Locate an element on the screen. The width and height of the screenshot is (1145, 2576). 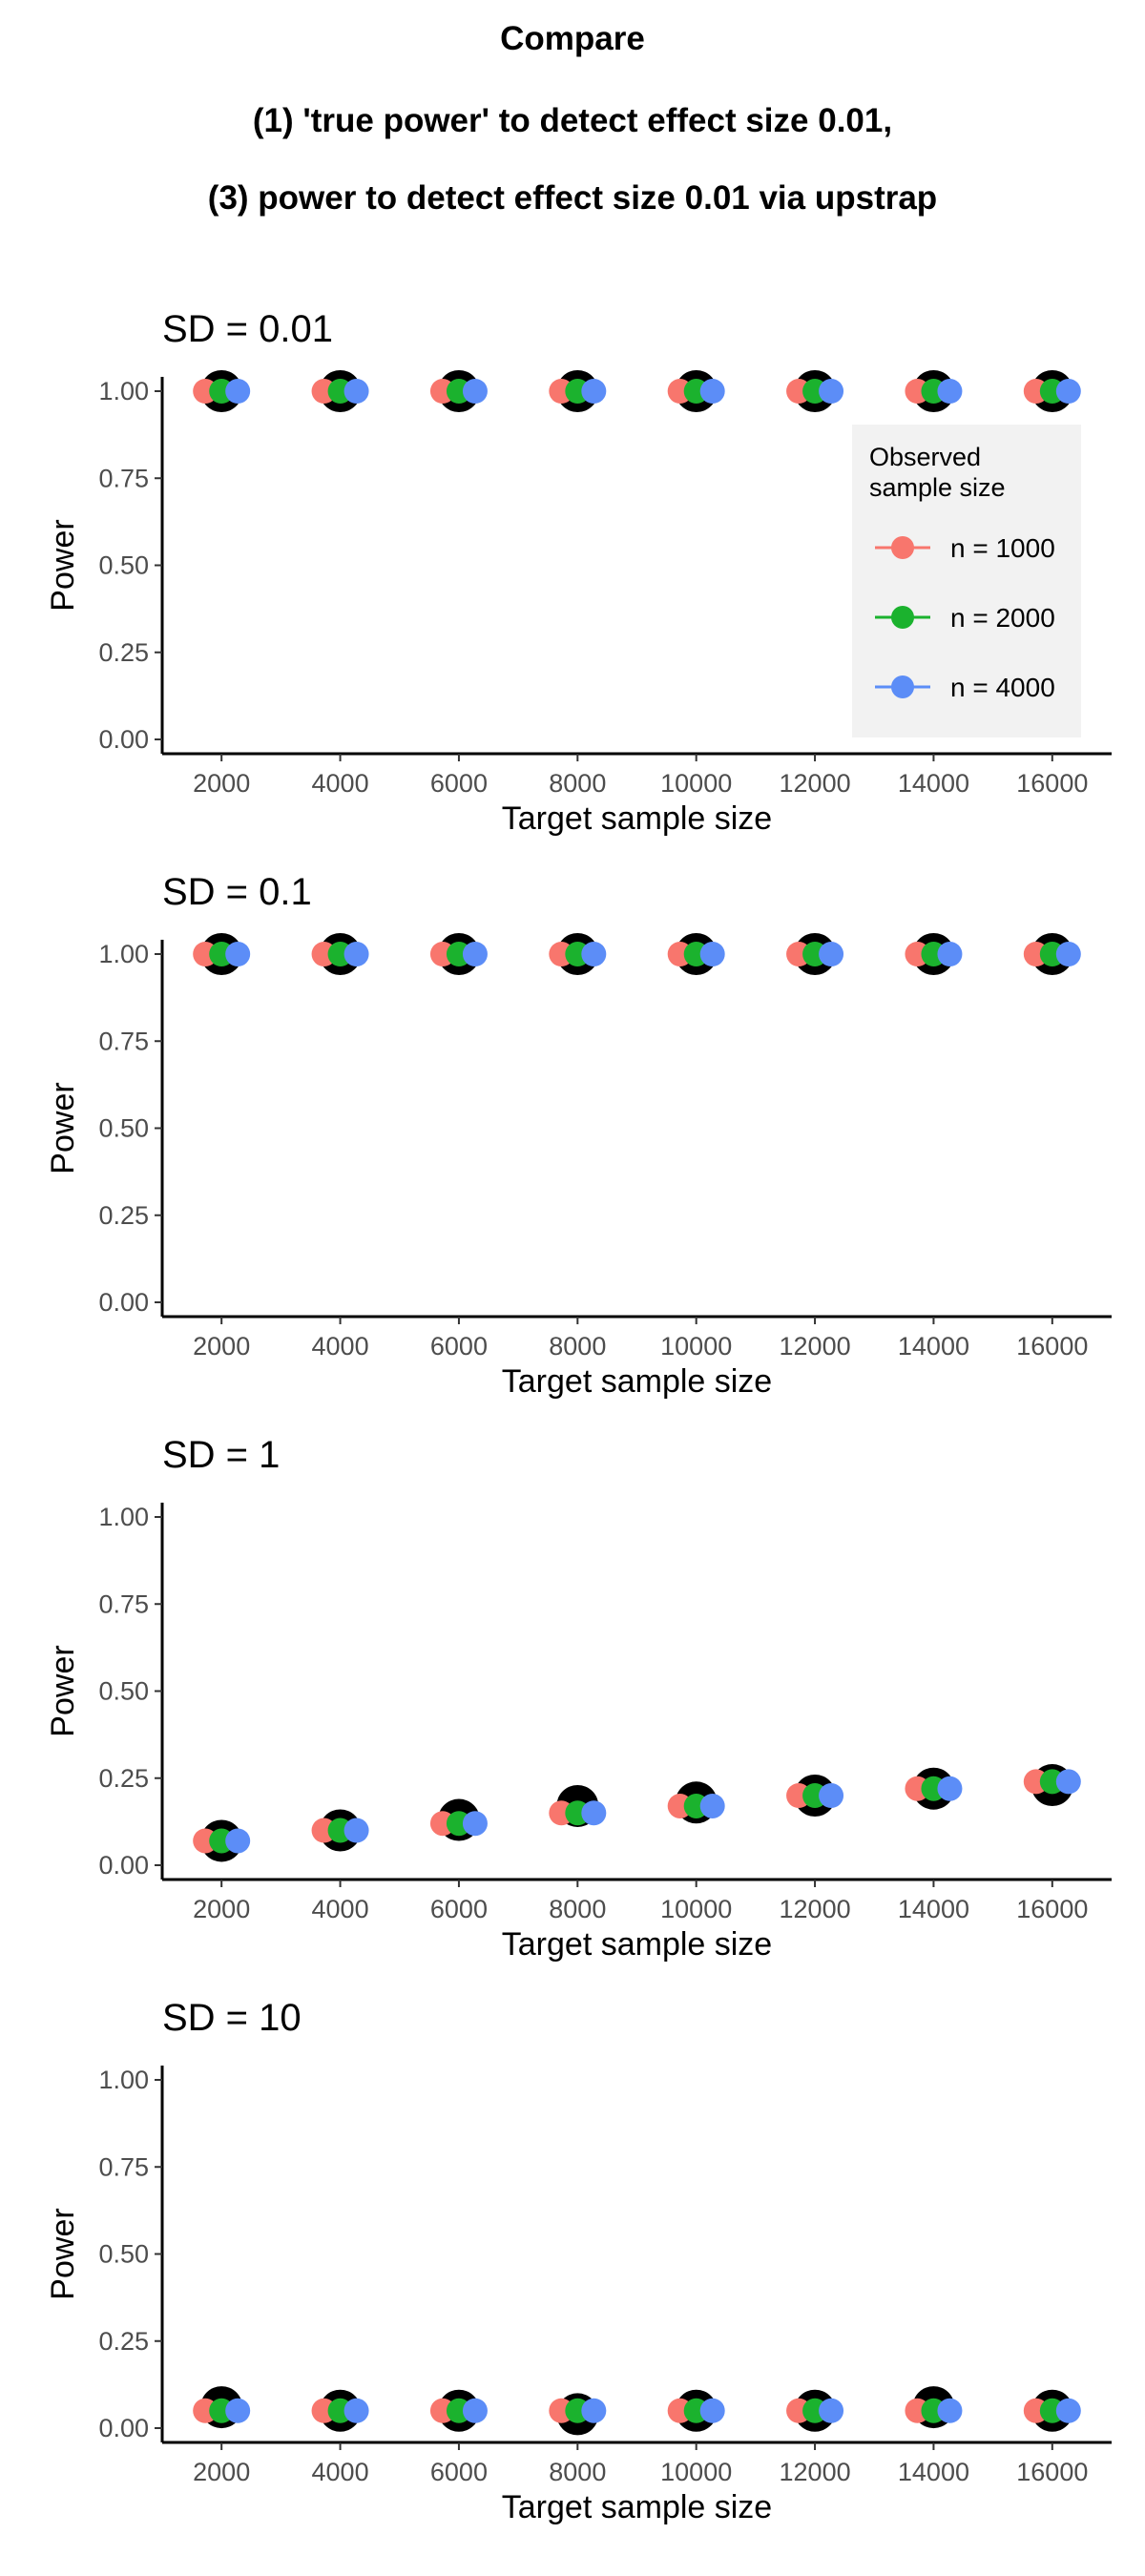
legend-entry-label: n = 2000 is located at coordinates (1003, 618).